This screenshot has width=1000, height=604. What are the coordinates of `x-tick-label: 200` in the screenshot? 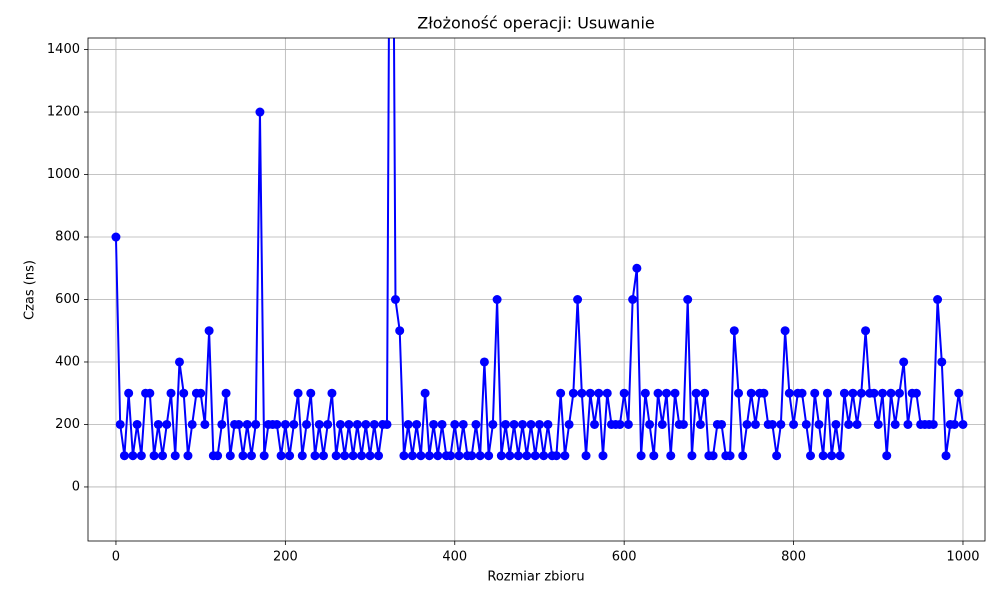 It's located at (285, 557).